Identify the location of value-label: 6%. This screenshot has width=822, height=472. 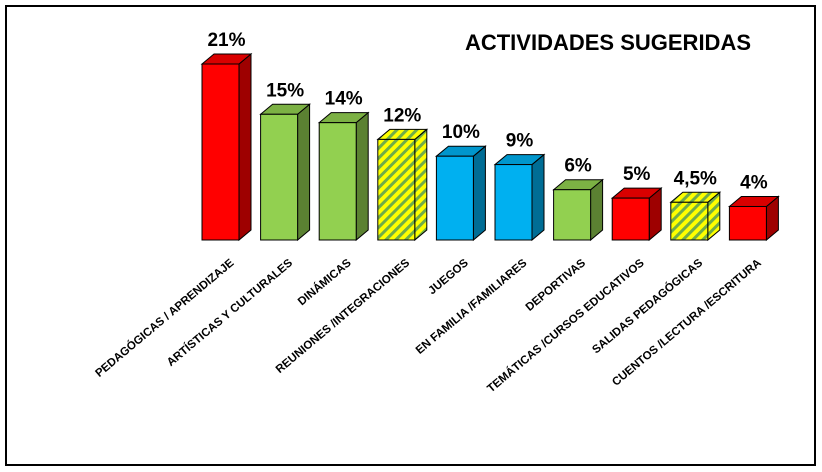
(578, 166).